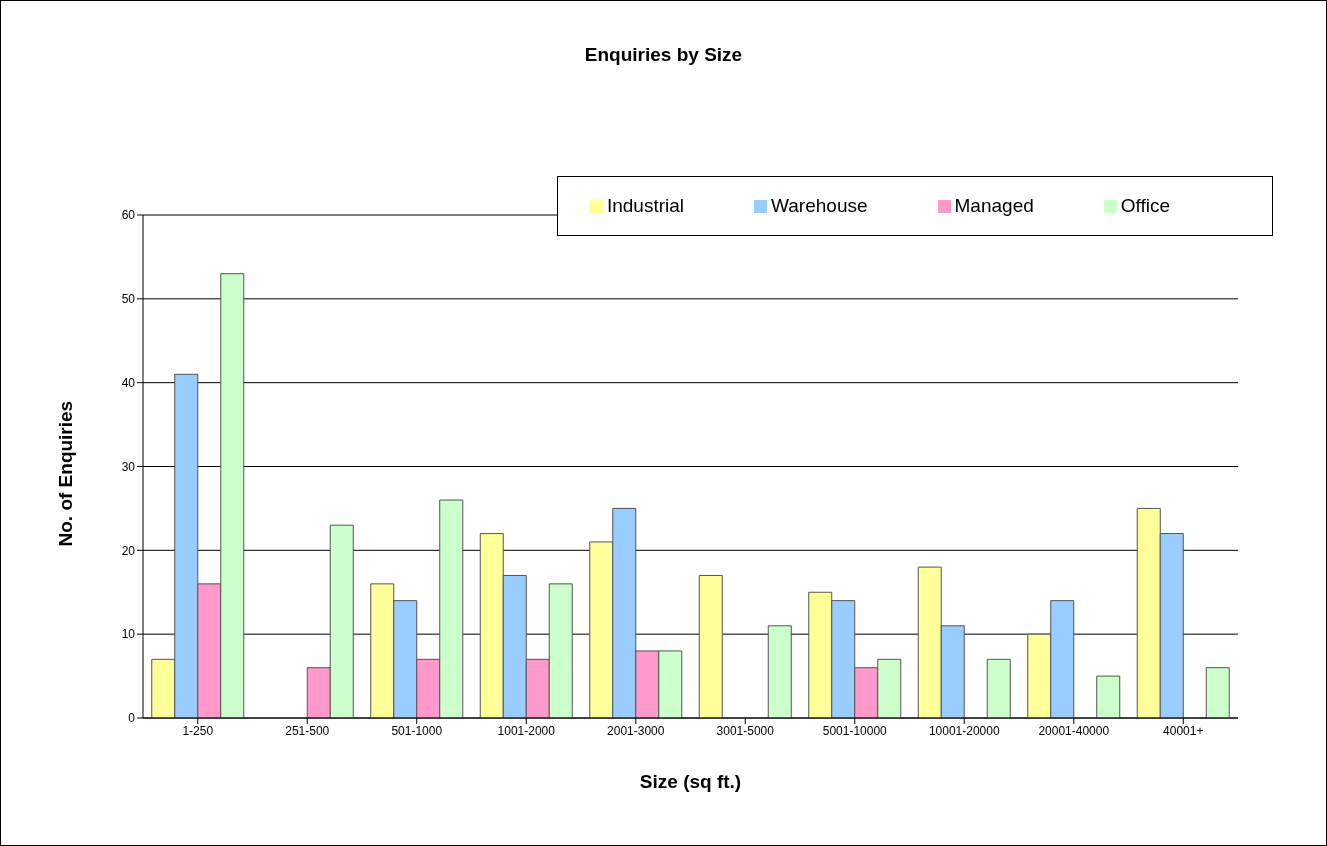 This screenshot has height=846, width=1327. Describe the element at coordinates (132, 718) in the screenshot. I see `y-tick-label: 0` at that location.